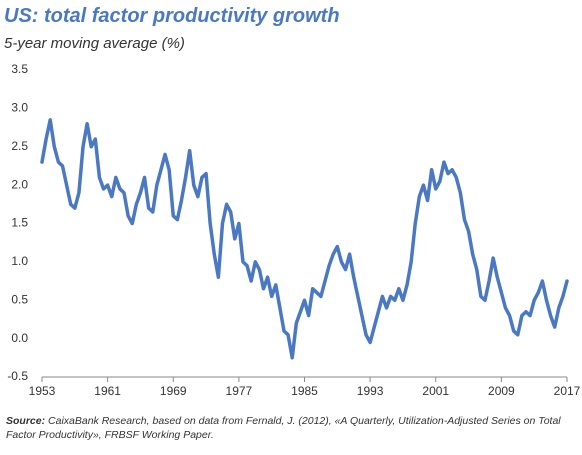 This screenshot has width=582, height=455. I want to click on y-tick-label: 1.5, so click(19, 223).